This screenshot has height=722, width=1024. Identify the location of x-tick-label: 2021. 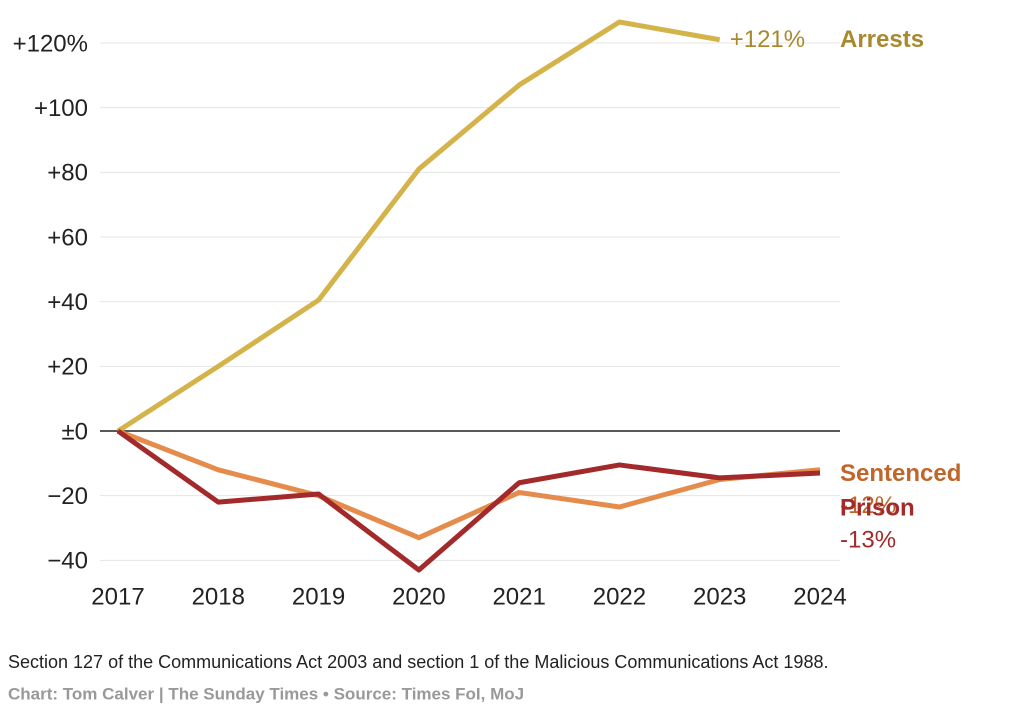
(518, 596).